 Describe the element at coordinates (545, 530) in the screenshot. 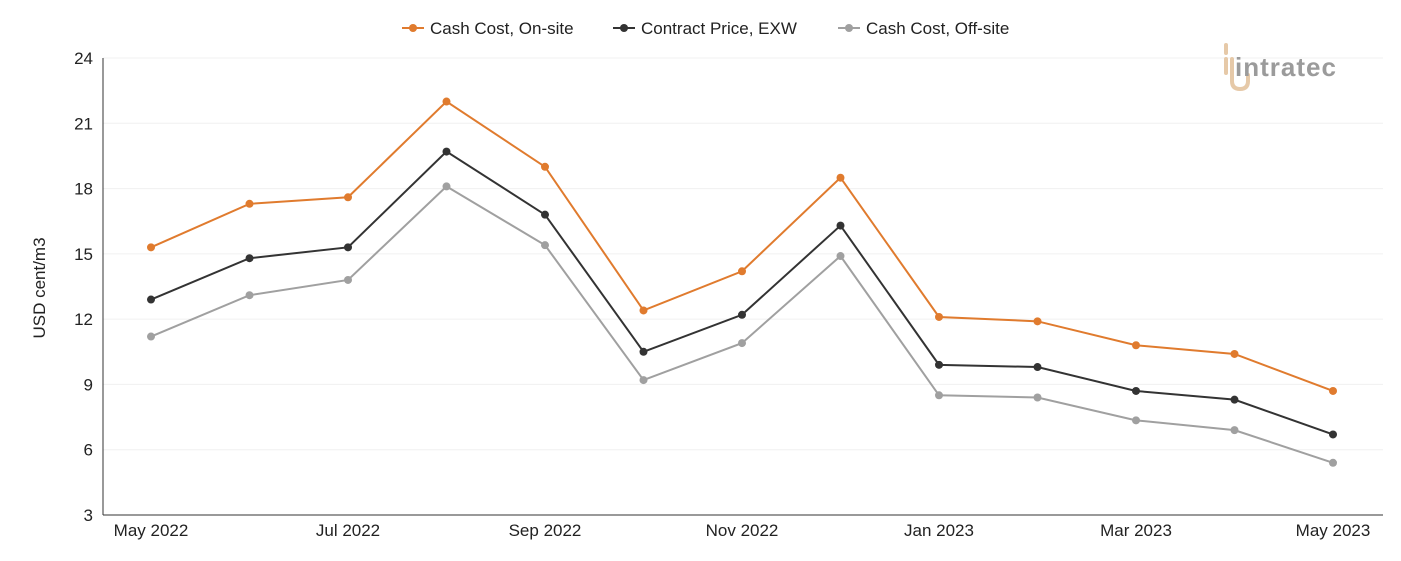

I see `x-tick-label: Sep 2022` at that location.